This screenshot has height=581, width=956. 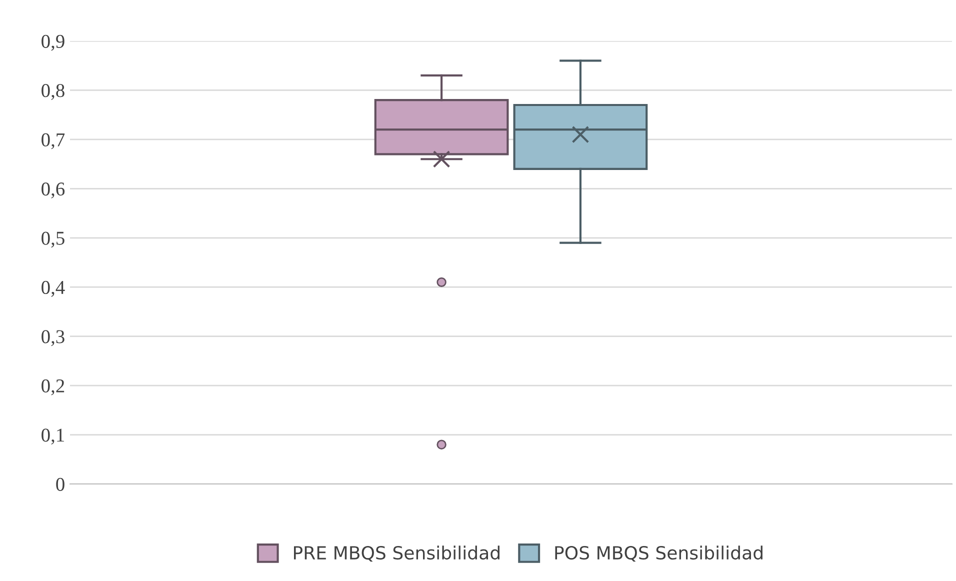 What do you see at coordinates (60, 484) in the screenshot?
I see `y-tick-label: 0` at bounding box center [60, 484].